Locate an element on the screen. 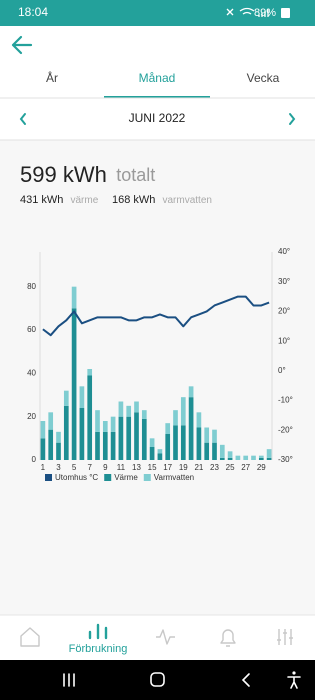 The image size is (320, 700). month-arrows is located at coordinates (157, 119).